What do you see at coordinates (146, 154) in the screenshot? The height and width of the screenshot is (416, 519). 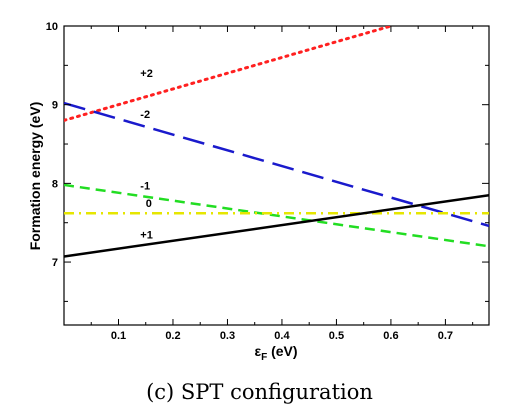 I see `series-label-layer: +2 -2 -1 0 +1` at bounding box center [146, 154].